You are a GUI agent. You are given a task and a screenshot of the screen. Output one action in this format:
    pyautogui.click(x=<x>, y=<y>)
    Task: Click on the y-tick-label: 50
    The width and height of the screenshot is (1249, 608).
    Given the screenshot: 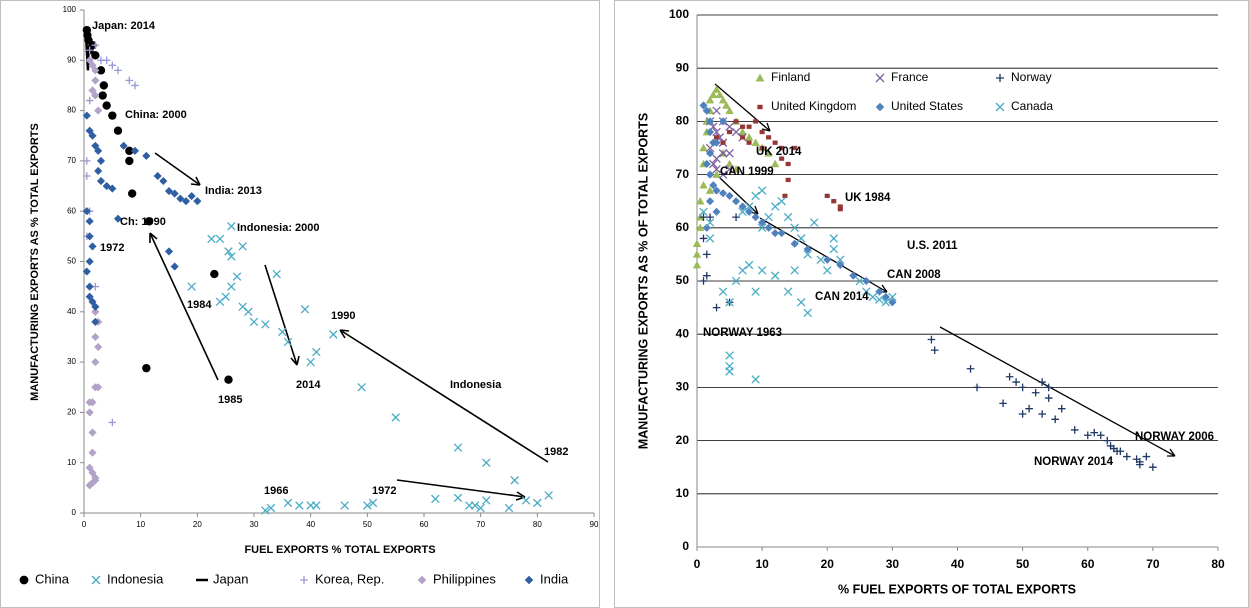 What is the action you would take?
    pyautogui.click(x=683, y=280)
    